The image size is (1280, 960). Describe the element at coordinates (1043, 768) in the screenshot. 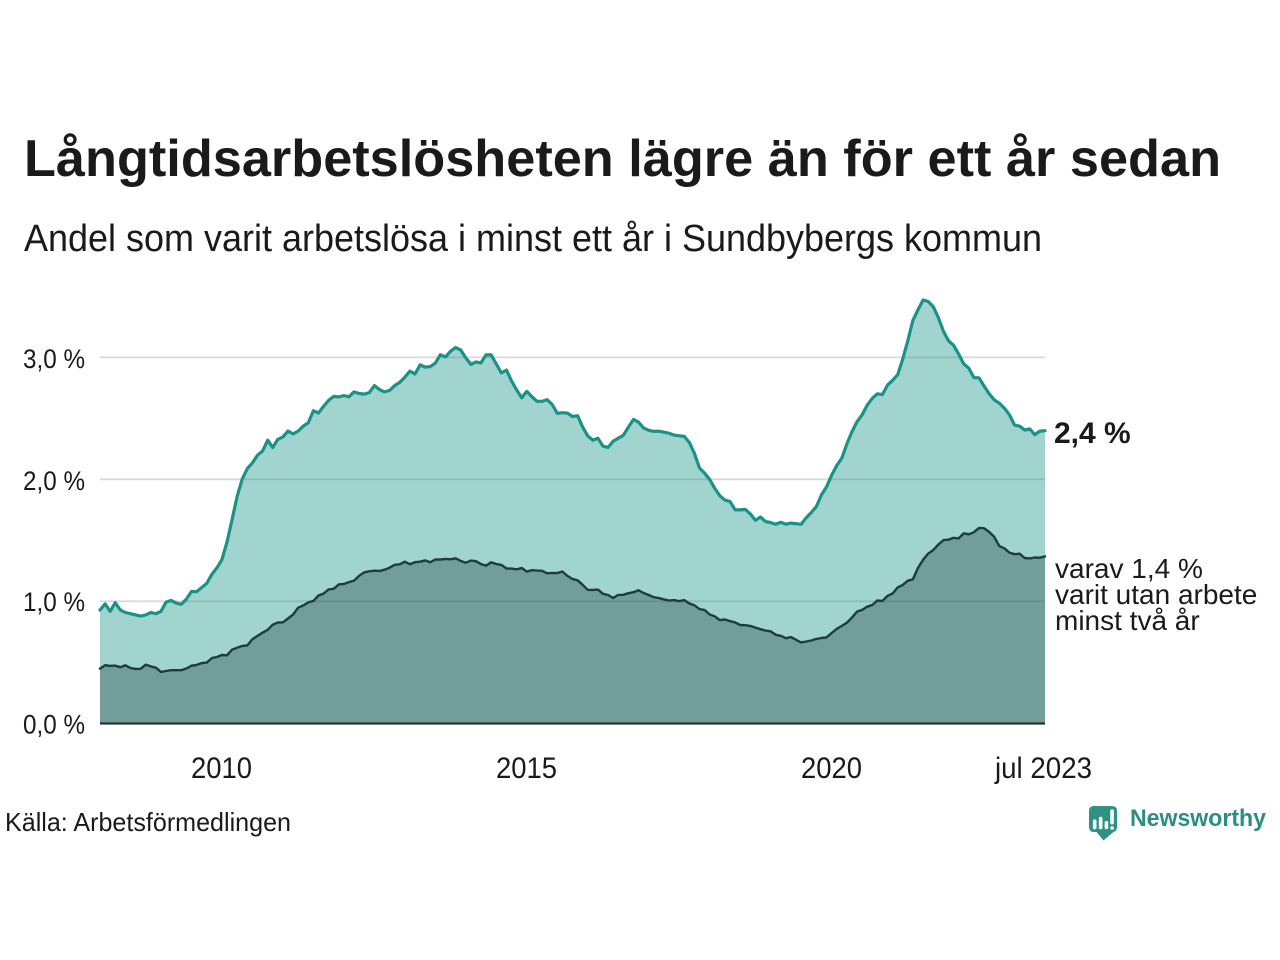

I see `svg-text: jul 2023` at that location.